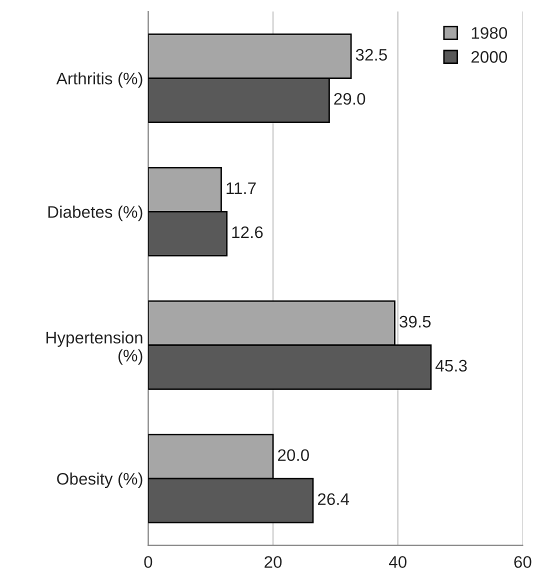 The width and height of the screenshot is (535, 577). What do you see at coordinates (273, 562) in the screenshot?
I see `x-tick-label: 20` at bounding box center [273, 562].